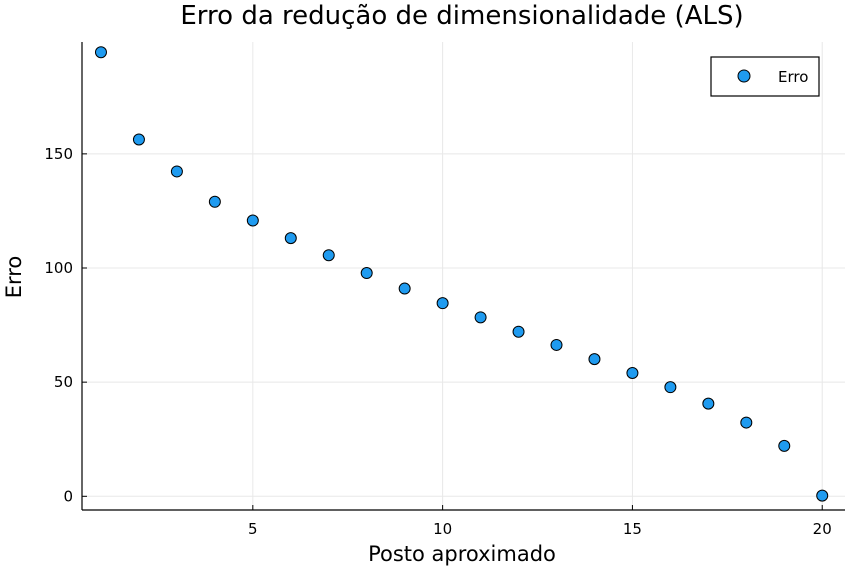 This screenshot has width=859, height=577. What do you see at coordinates (253, 529) in the screenshot?
I see `x-tick-label: 5` at bounding box center [253, 529].